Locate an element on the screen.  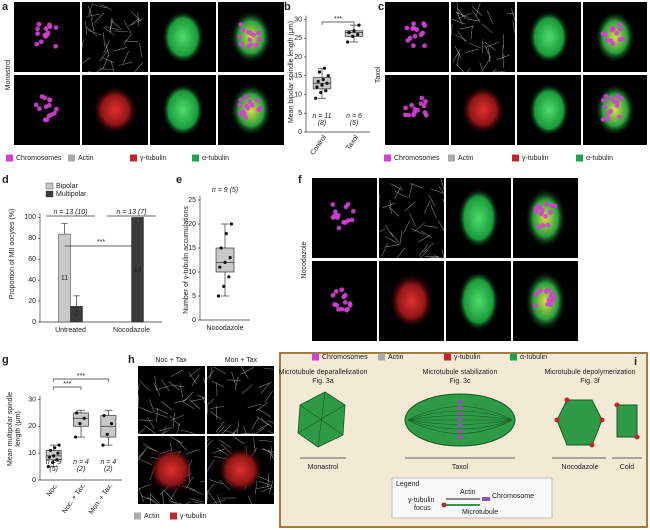
n-label: n = 9 is located at coordinates (54, 462).